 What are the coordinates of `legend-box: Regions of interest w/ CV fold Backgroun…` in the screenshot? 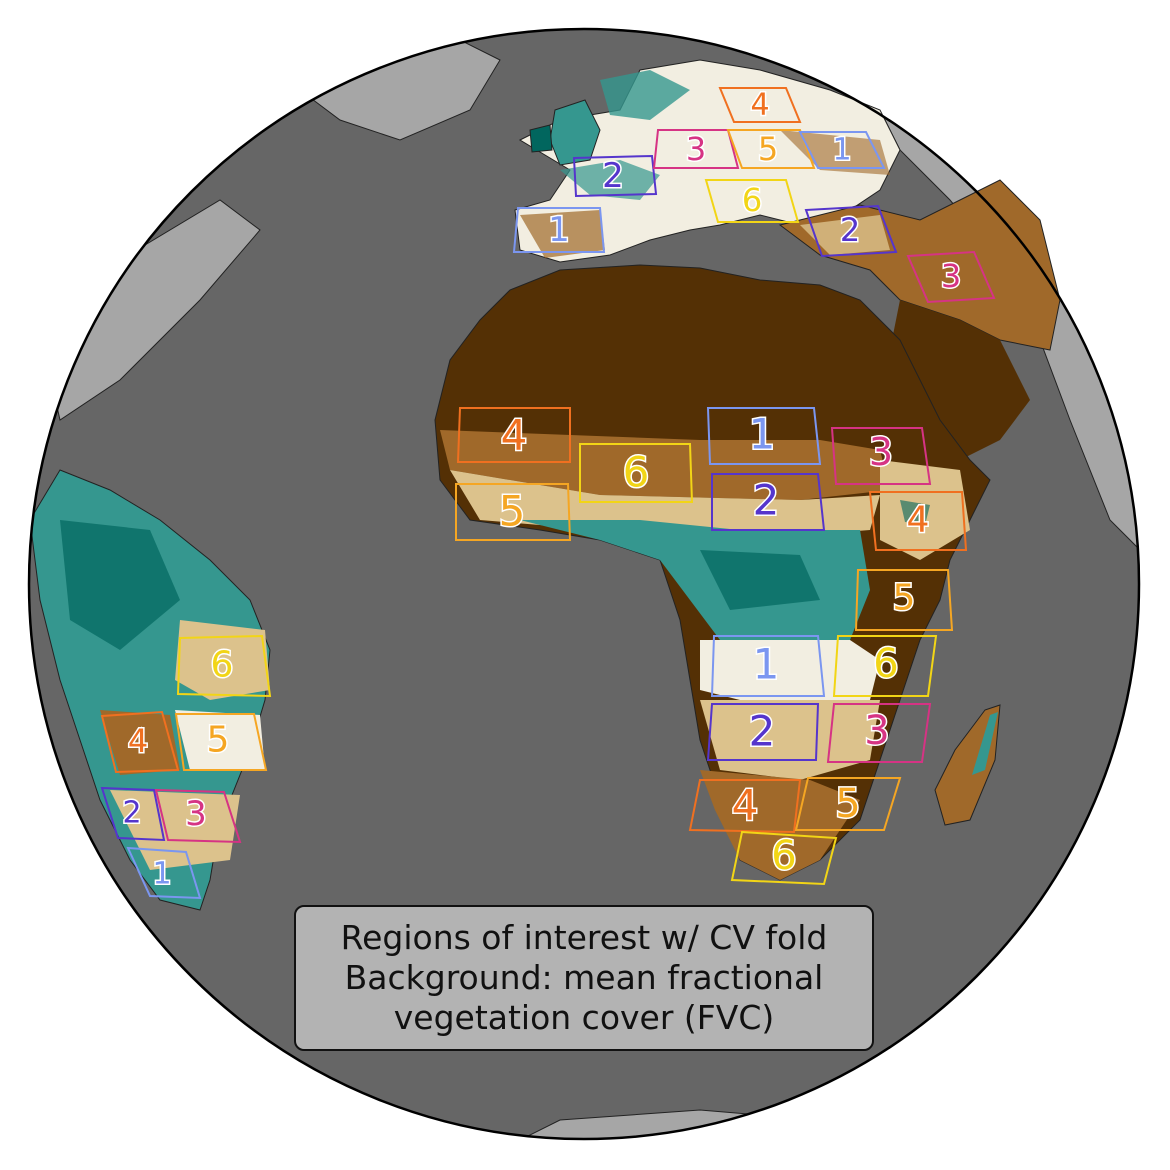 It's located at (584, 978).